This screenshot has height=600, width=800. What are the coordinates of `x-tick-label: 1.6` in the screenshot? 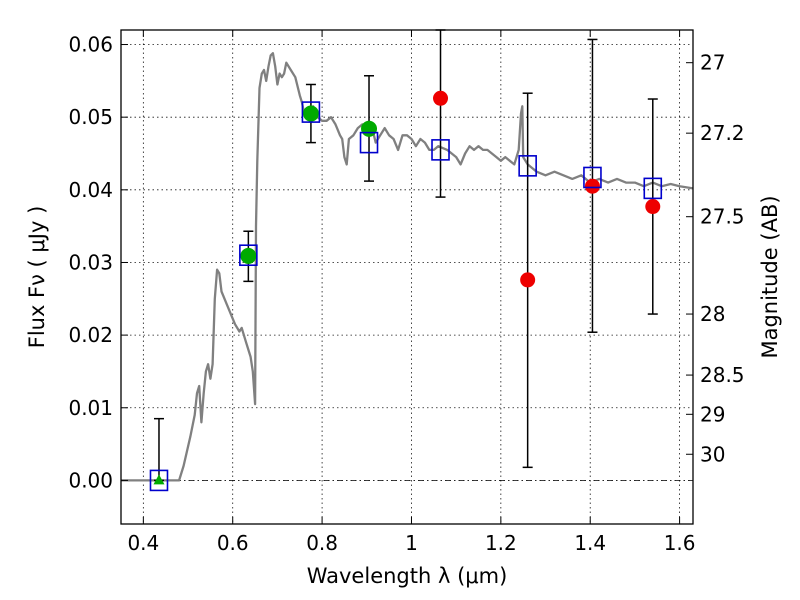 It's located at (680, 543).